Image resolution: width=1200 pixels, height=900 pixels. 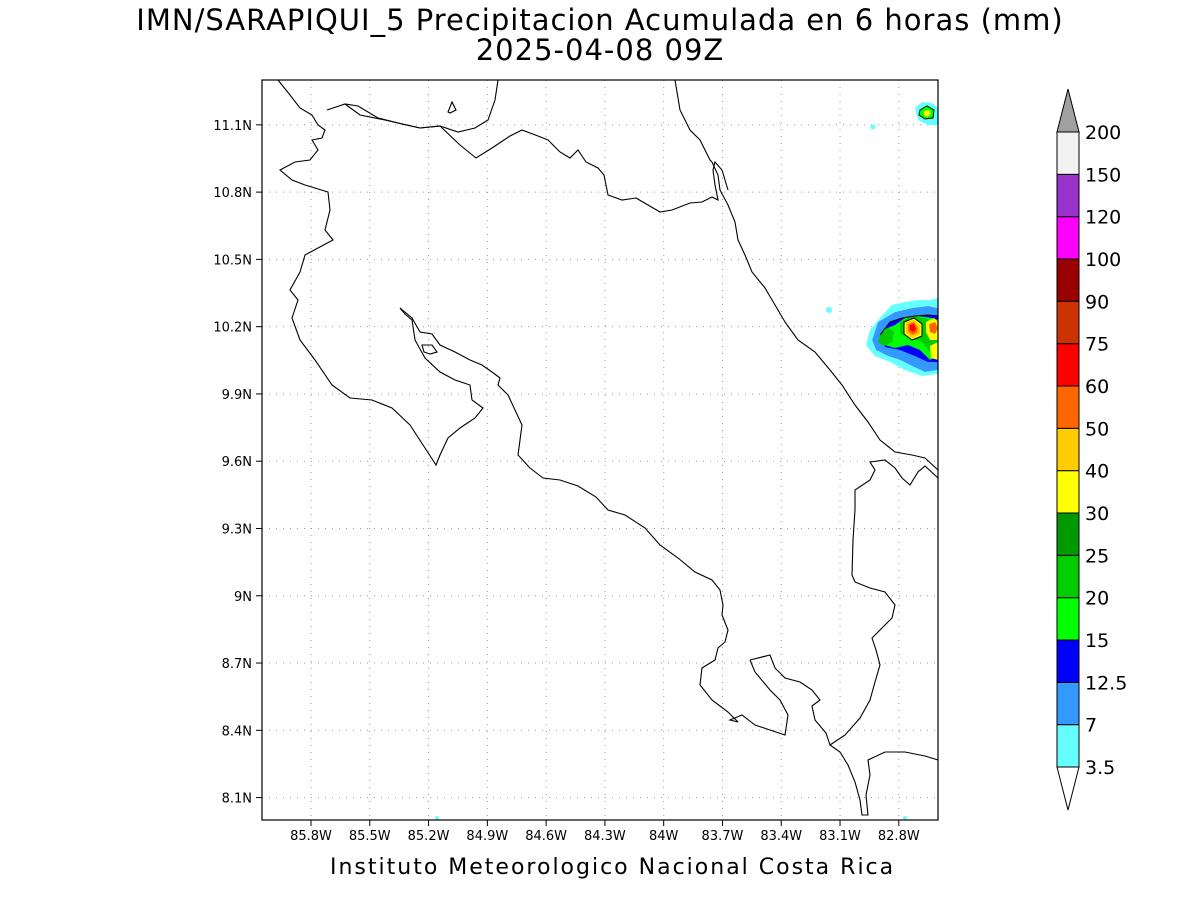 I want to click on colorbar-label: 30, so click(x=1097, y=514).